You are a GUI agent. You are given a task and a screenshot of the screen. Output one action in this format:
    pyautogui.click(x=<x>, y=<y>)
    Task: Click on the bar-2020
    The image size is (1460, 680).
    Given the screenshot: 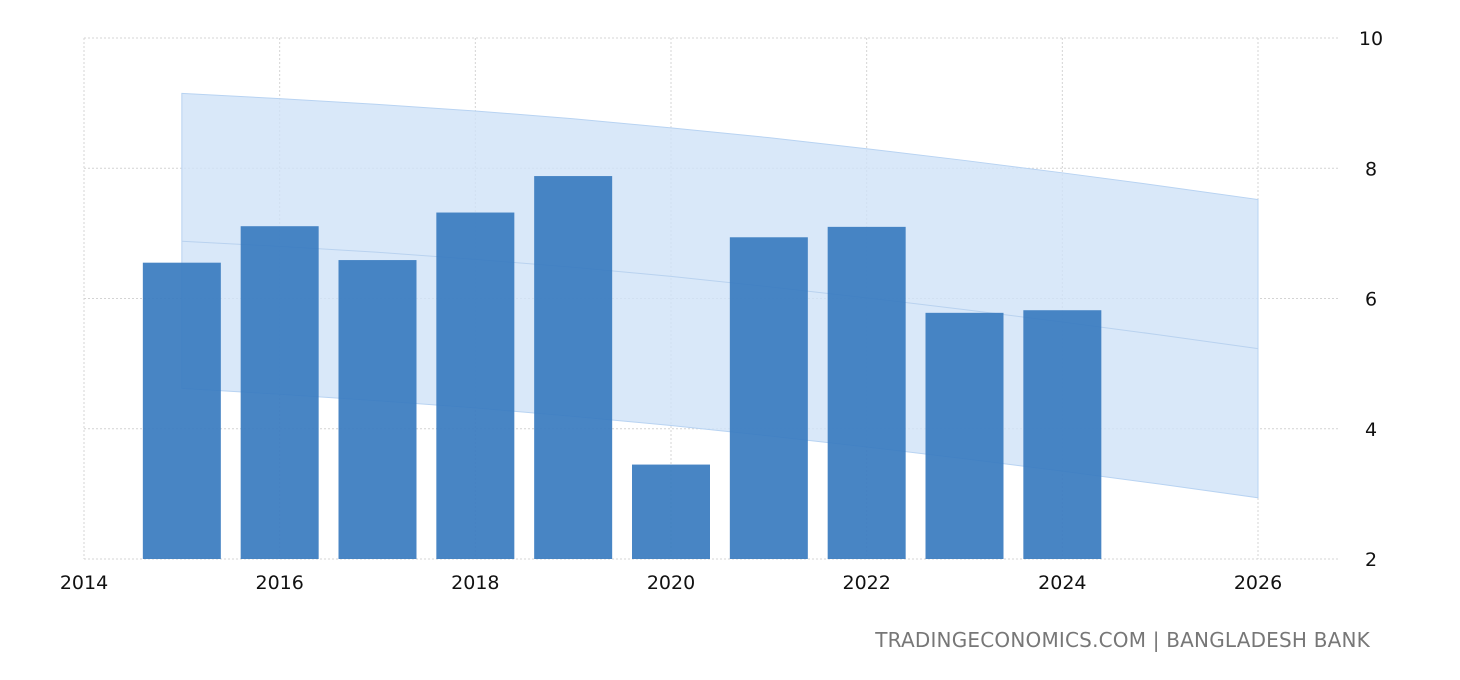 What is the action you would take?
    pyautogui.click(x=671, y=511)
    